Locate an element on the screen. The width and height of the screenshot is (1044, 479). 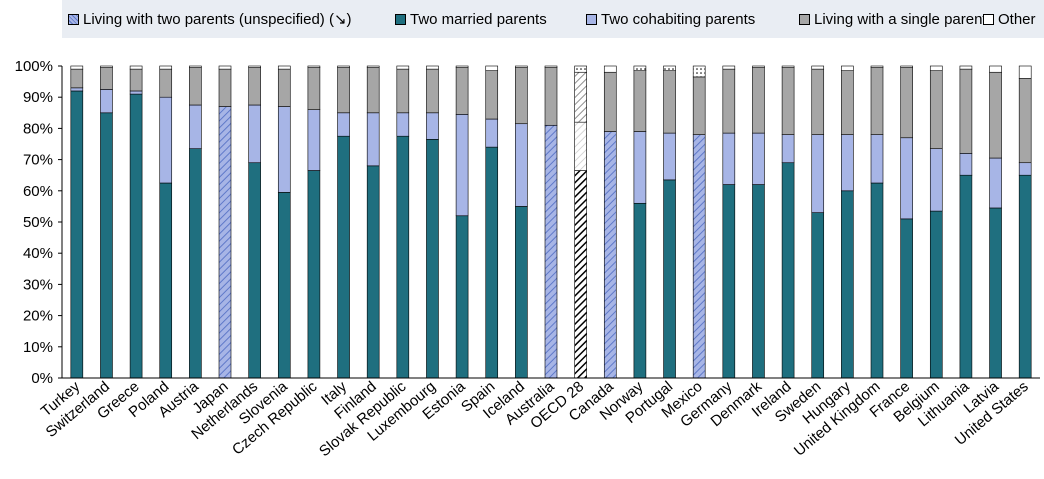
y-tick-label: 20% is located at coordinates (38, 316).